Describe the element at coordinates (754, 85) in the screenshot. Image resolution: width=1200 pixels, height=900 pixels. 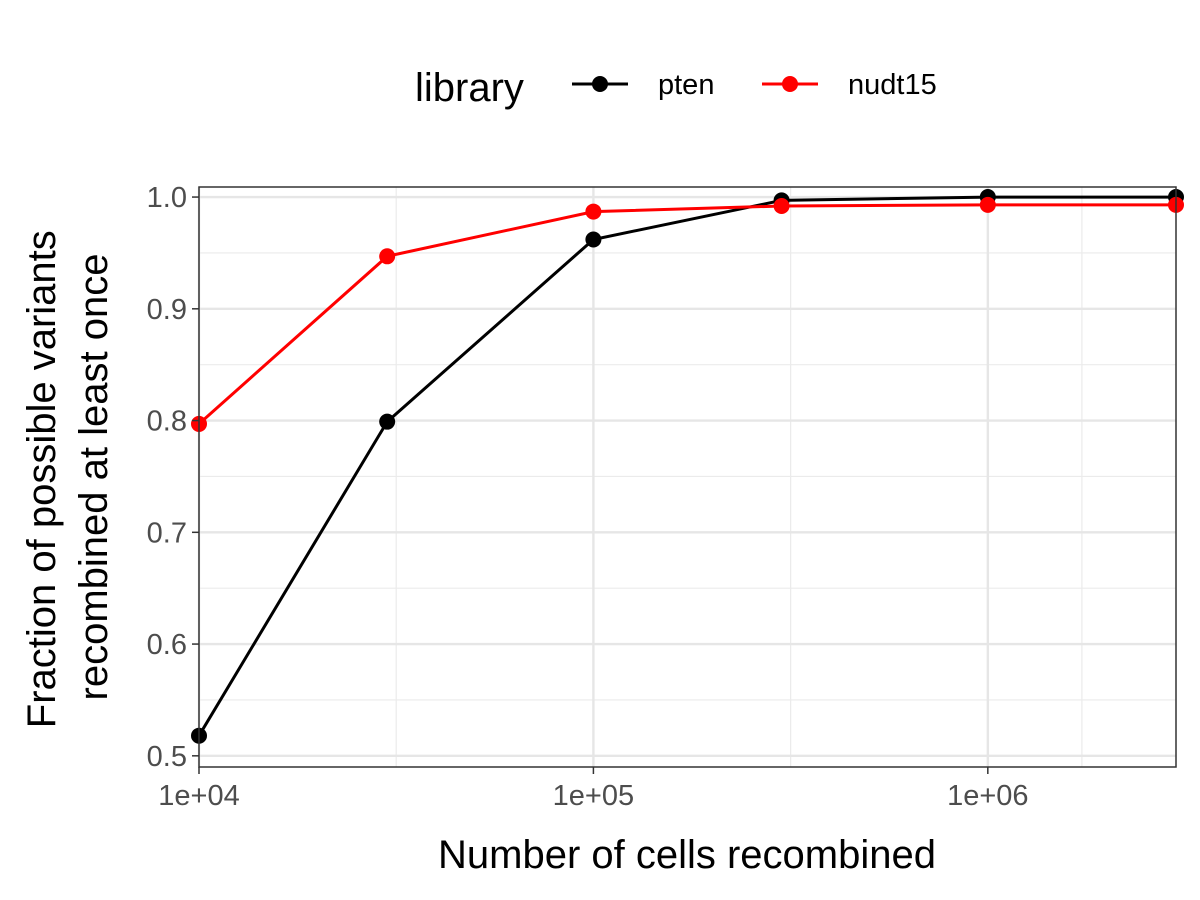
I see `legend-items: pten nudt15` at that location.